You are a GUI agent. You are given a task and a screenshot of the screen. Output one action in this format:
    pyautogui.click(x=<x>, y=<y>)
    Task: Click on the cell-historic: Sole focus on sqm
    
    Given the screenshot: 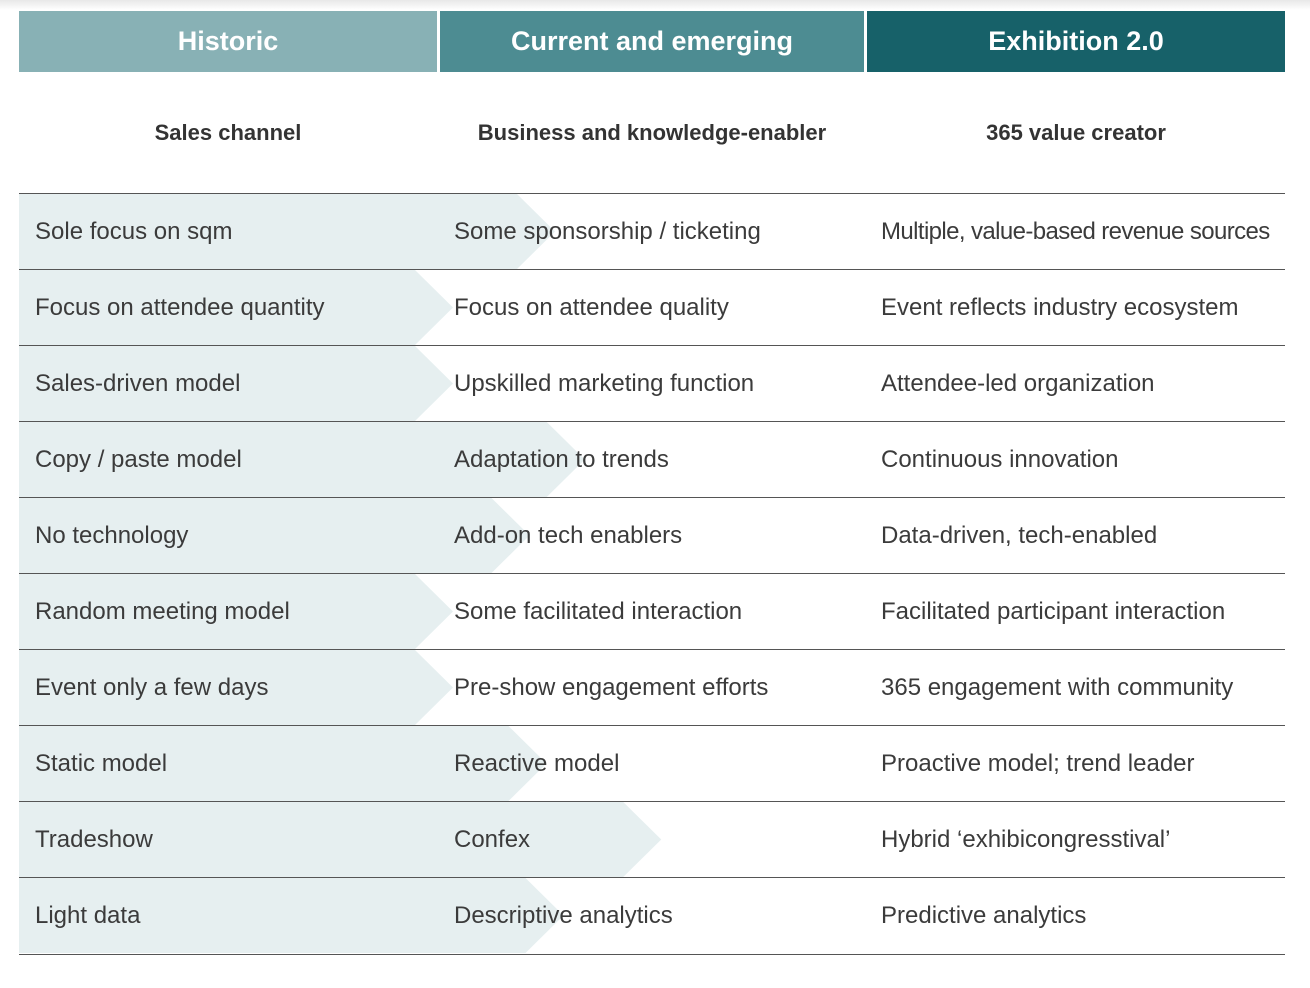 What is the action you would take?
    pyautogui.click(x=134, y=231)
    